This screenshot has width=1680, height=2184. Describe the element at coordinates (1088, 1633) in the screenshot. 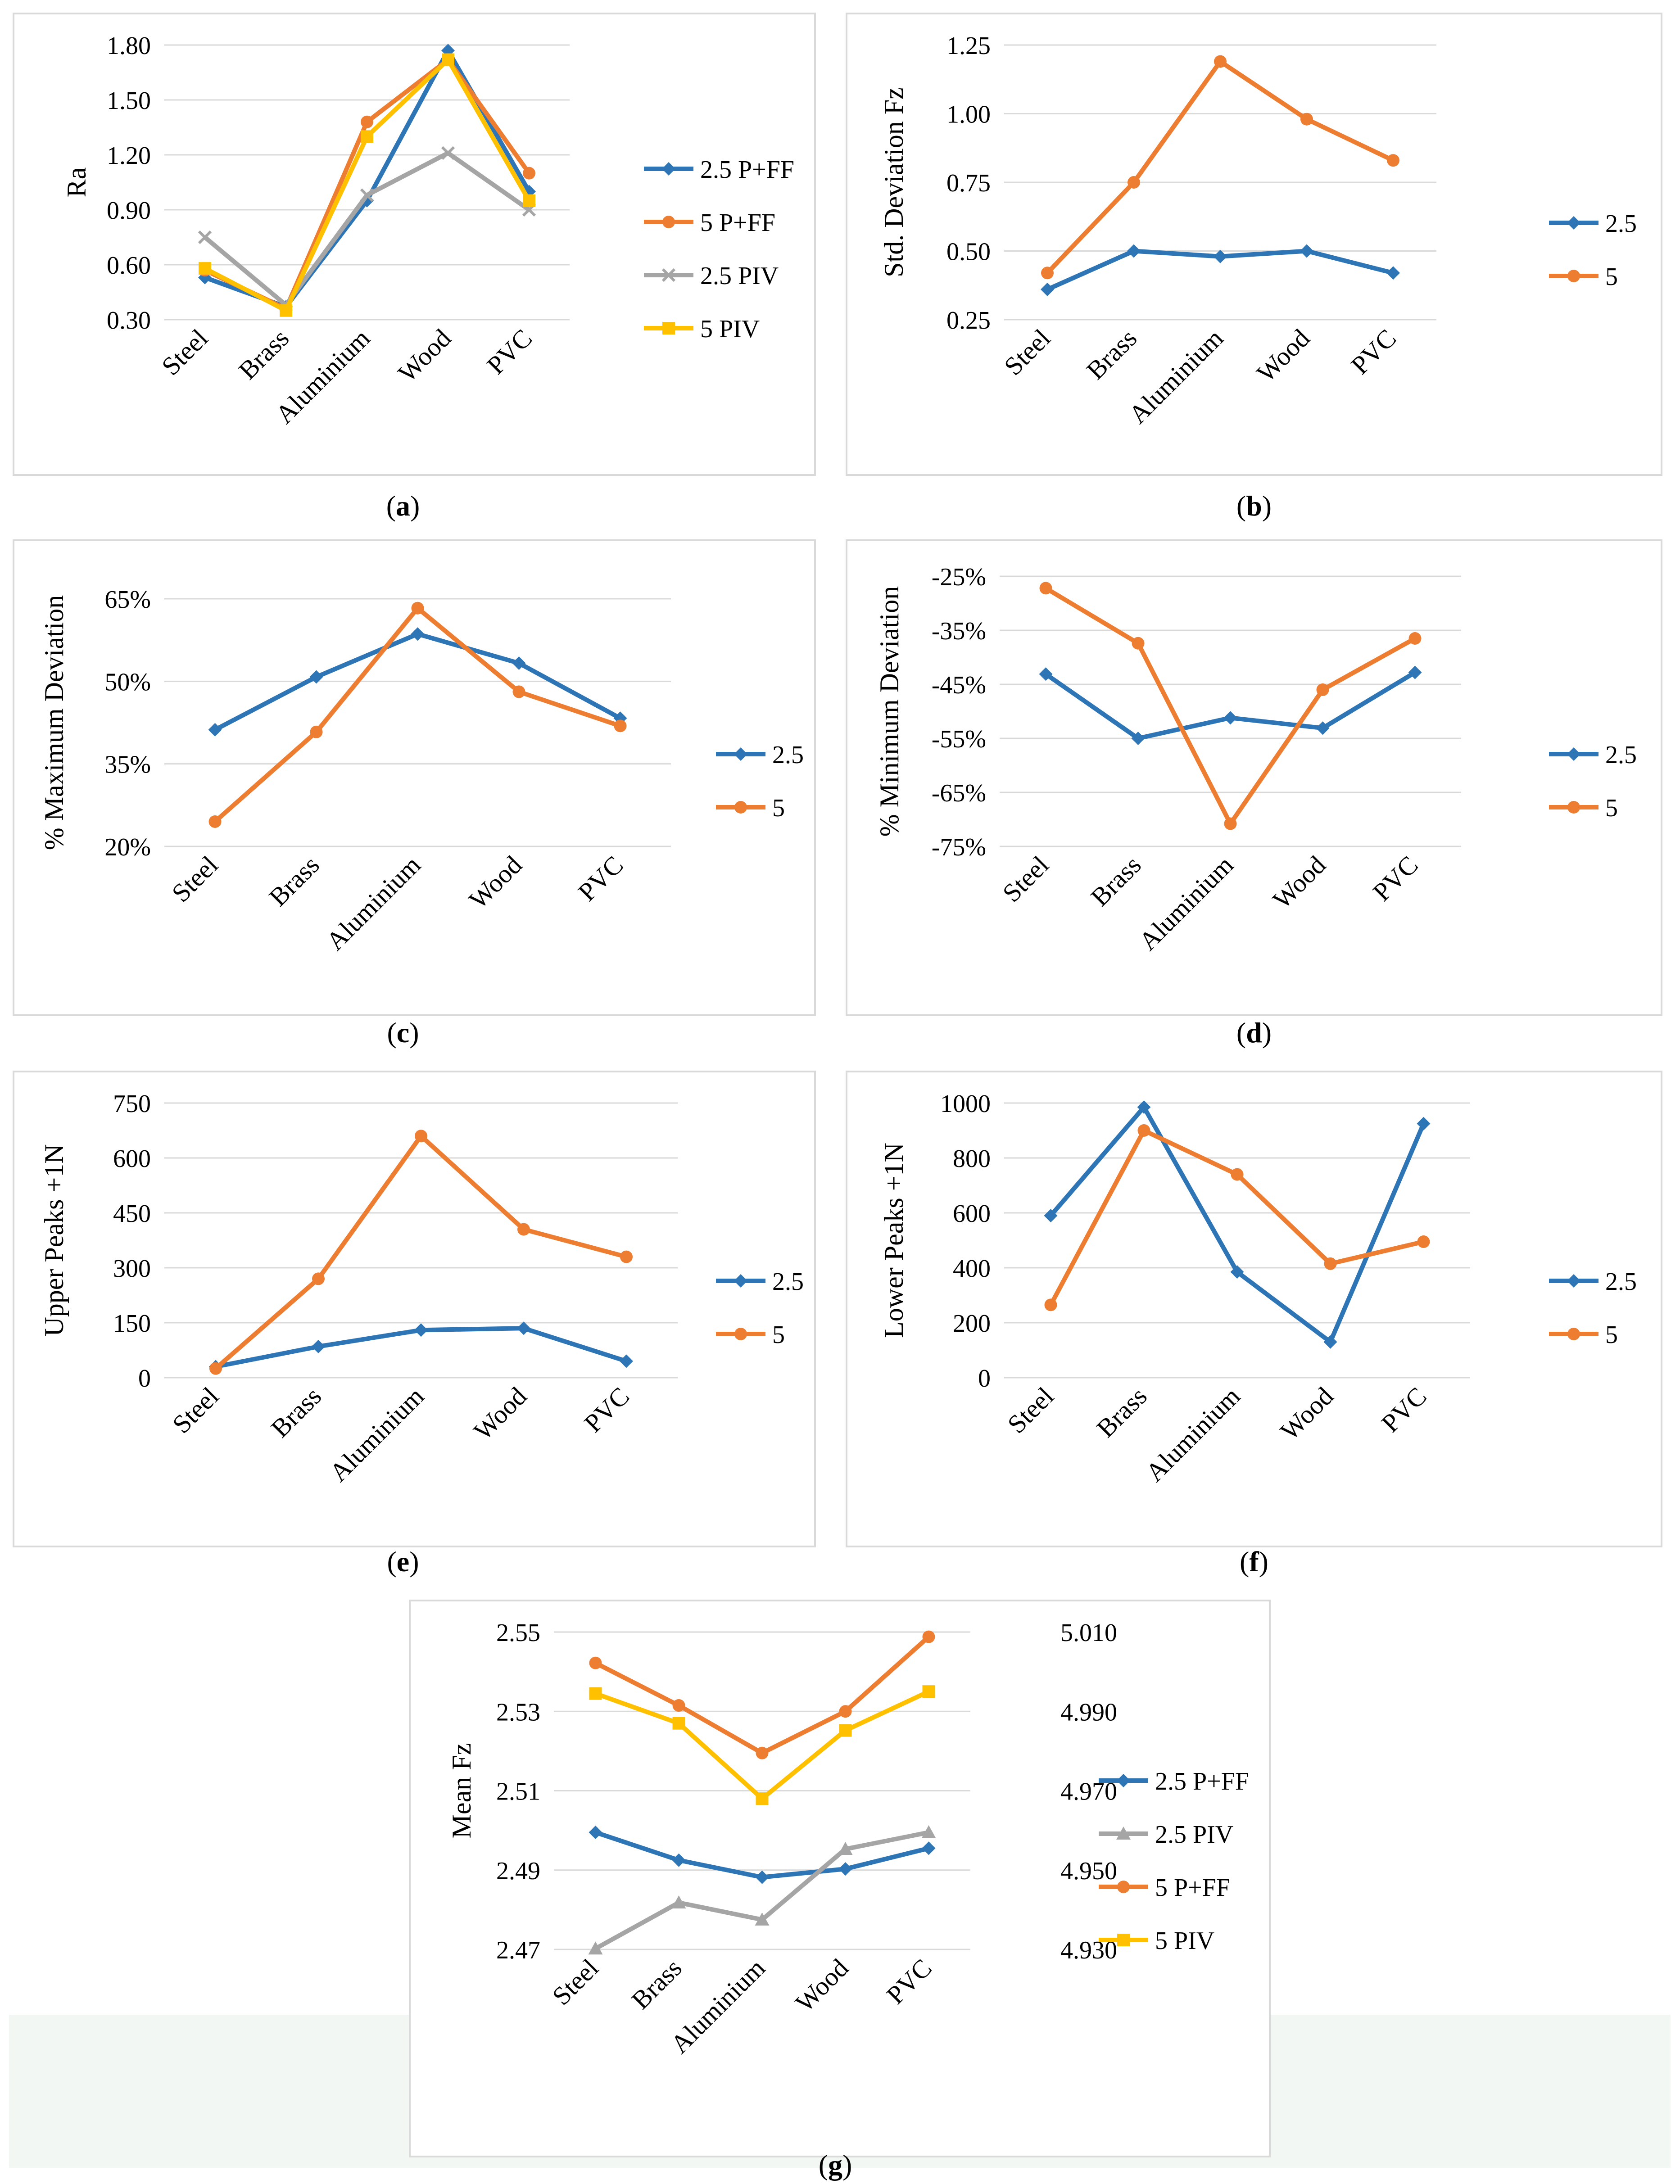

I see `y2-tick-label: 5.010` at that location.